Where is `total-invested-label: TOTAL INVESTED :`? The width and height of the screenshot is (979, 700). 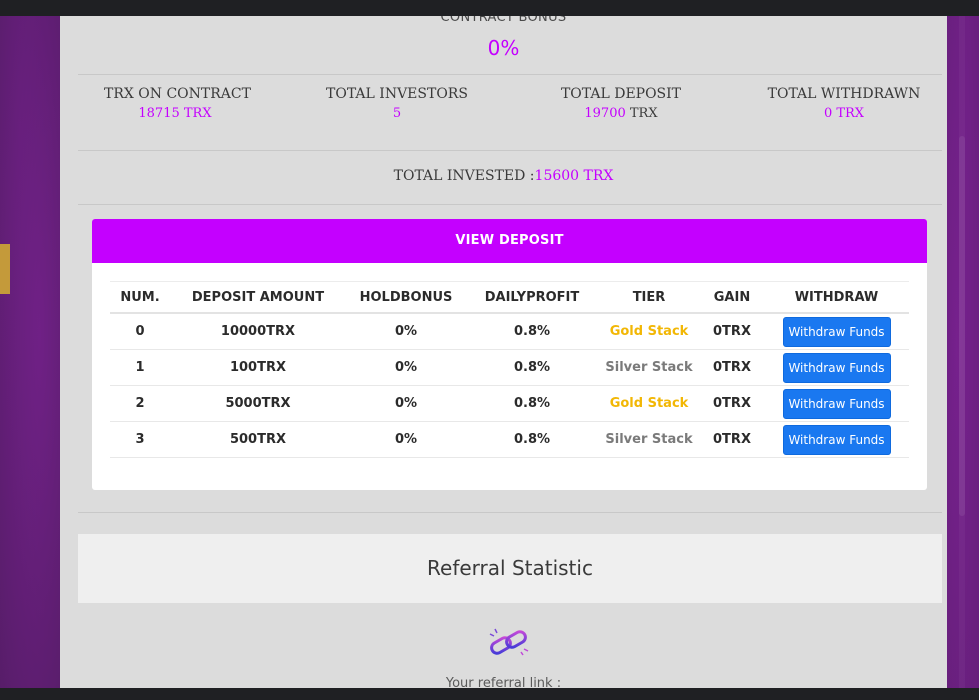 total-invested-label: TOTAL INVESTED : is located at coordinates (464, 176).